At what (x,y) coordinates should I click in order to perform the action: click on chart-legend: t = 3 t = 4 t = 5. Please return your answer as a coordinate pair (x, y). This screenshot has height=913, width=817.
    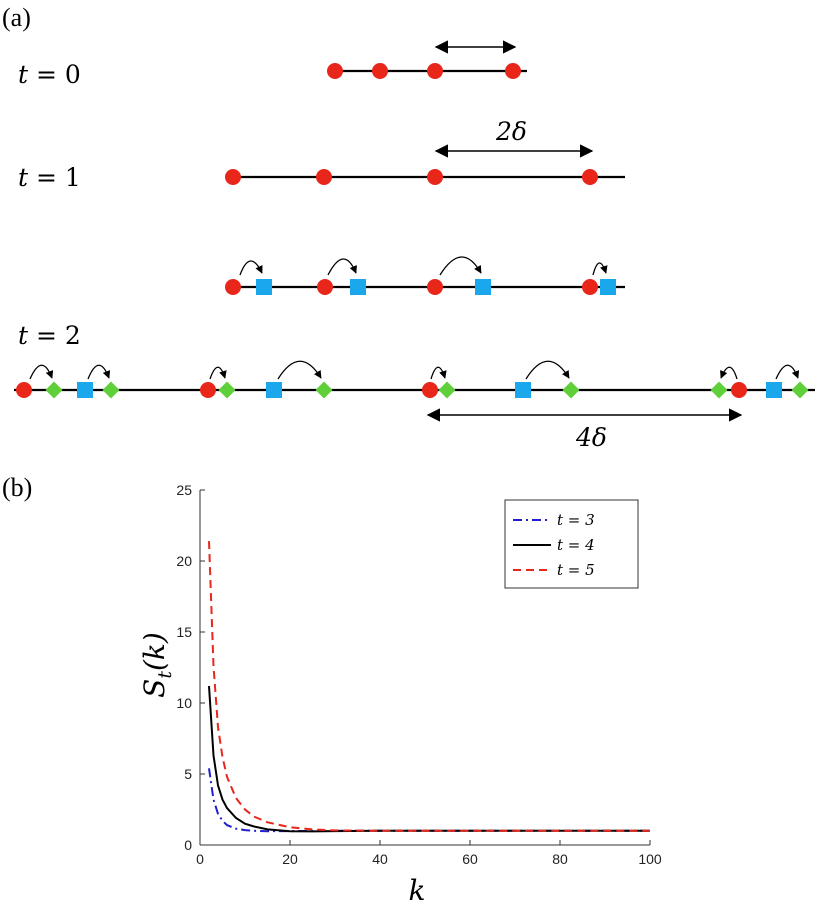
    Looking at the image, I should click on (571, 544).